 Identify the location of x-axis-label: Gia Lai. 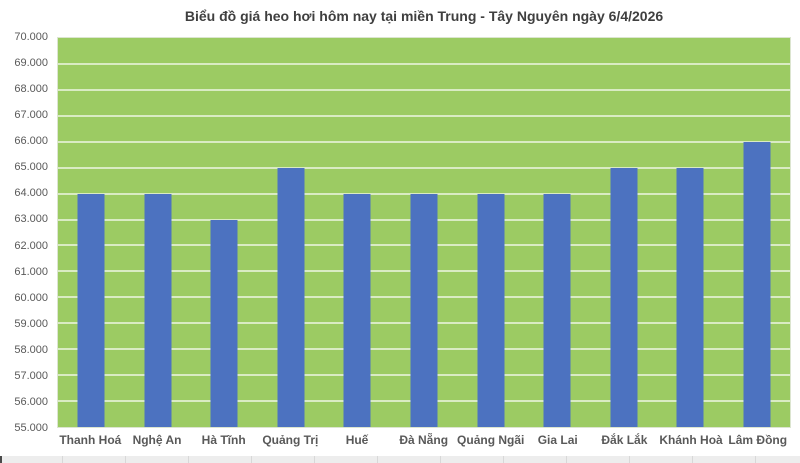
(557, 440).